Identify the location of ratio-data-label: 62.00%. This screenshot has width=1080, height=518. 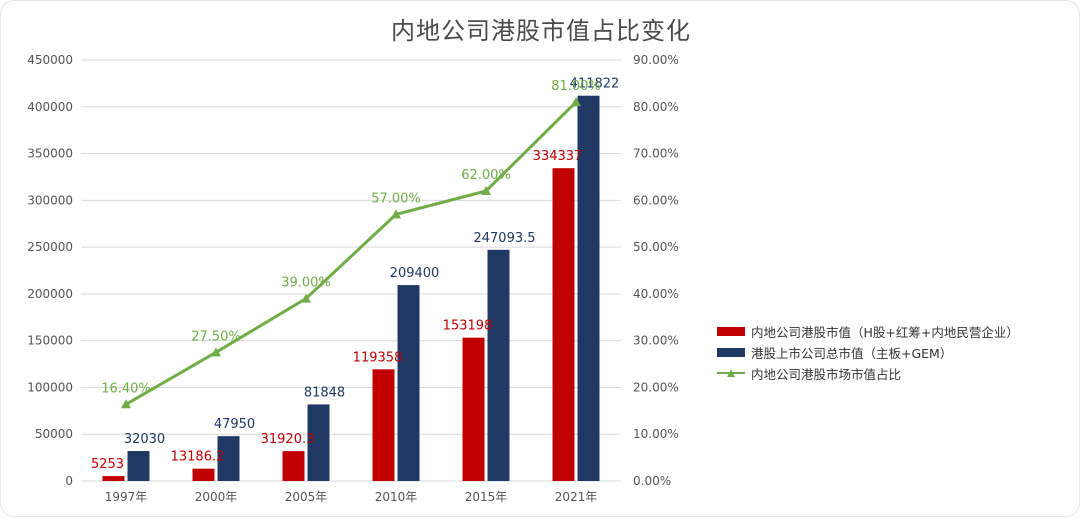
(486, 175).